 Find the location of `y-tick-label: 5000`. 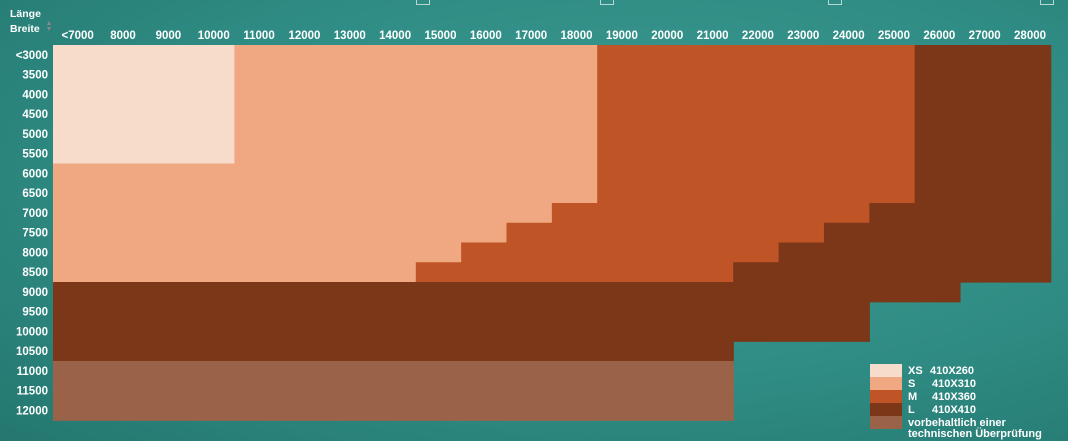

y-tick-label: 5000 is located at coordinates (35, 135).